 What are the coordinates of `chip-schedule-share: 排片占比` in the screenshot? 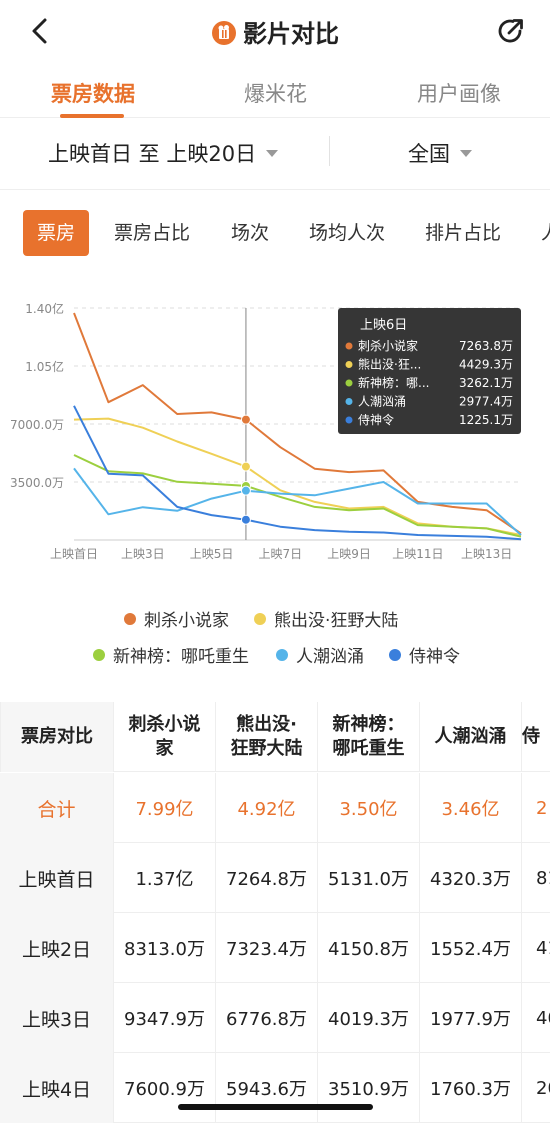 It's located at (463, 233).